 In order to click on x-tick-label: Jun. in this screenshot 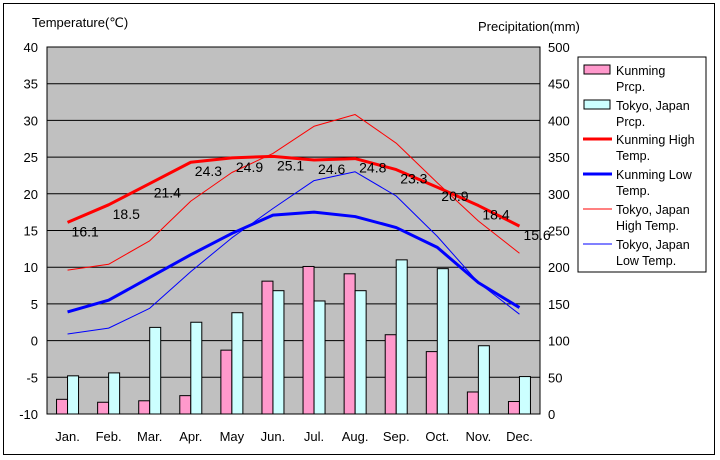, I will do `click(273, 436)`.